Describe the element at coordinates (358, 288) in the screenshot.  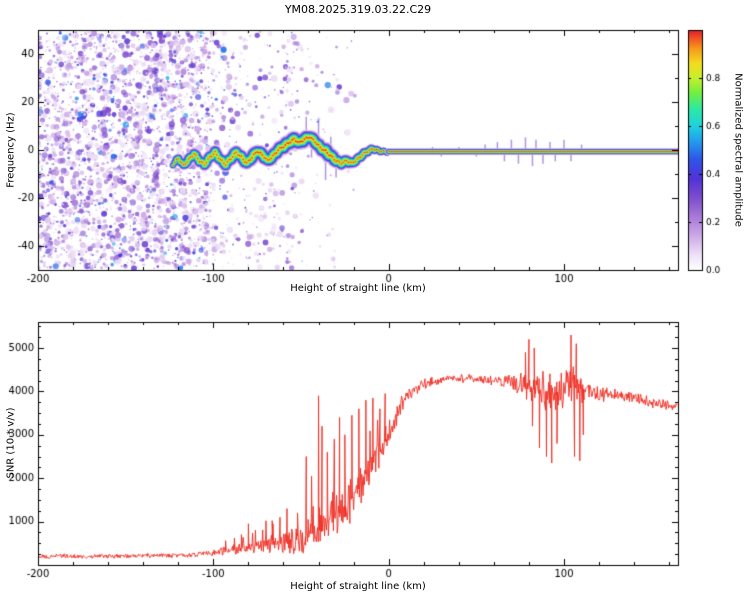
I see `spectrogram-xlabel: Height of straight line (km)` at that location.